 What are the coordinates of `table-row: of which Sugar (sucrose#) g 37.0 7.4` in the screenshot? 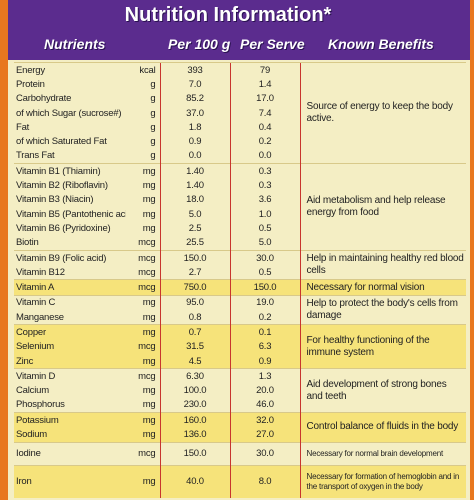 It's located at (240, 113).